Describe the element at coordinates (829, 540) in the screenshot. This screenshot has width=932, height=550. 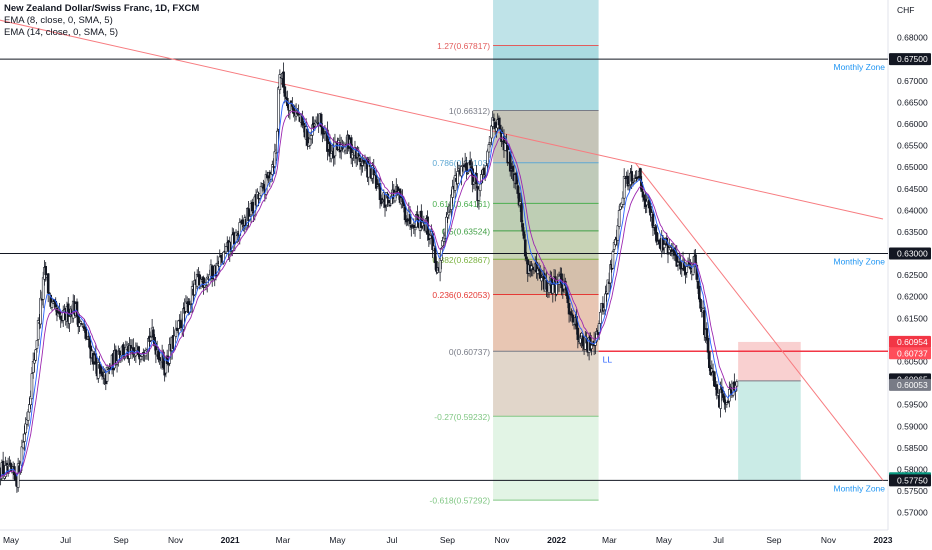
I see `time-tick-label: Nov` at that location.